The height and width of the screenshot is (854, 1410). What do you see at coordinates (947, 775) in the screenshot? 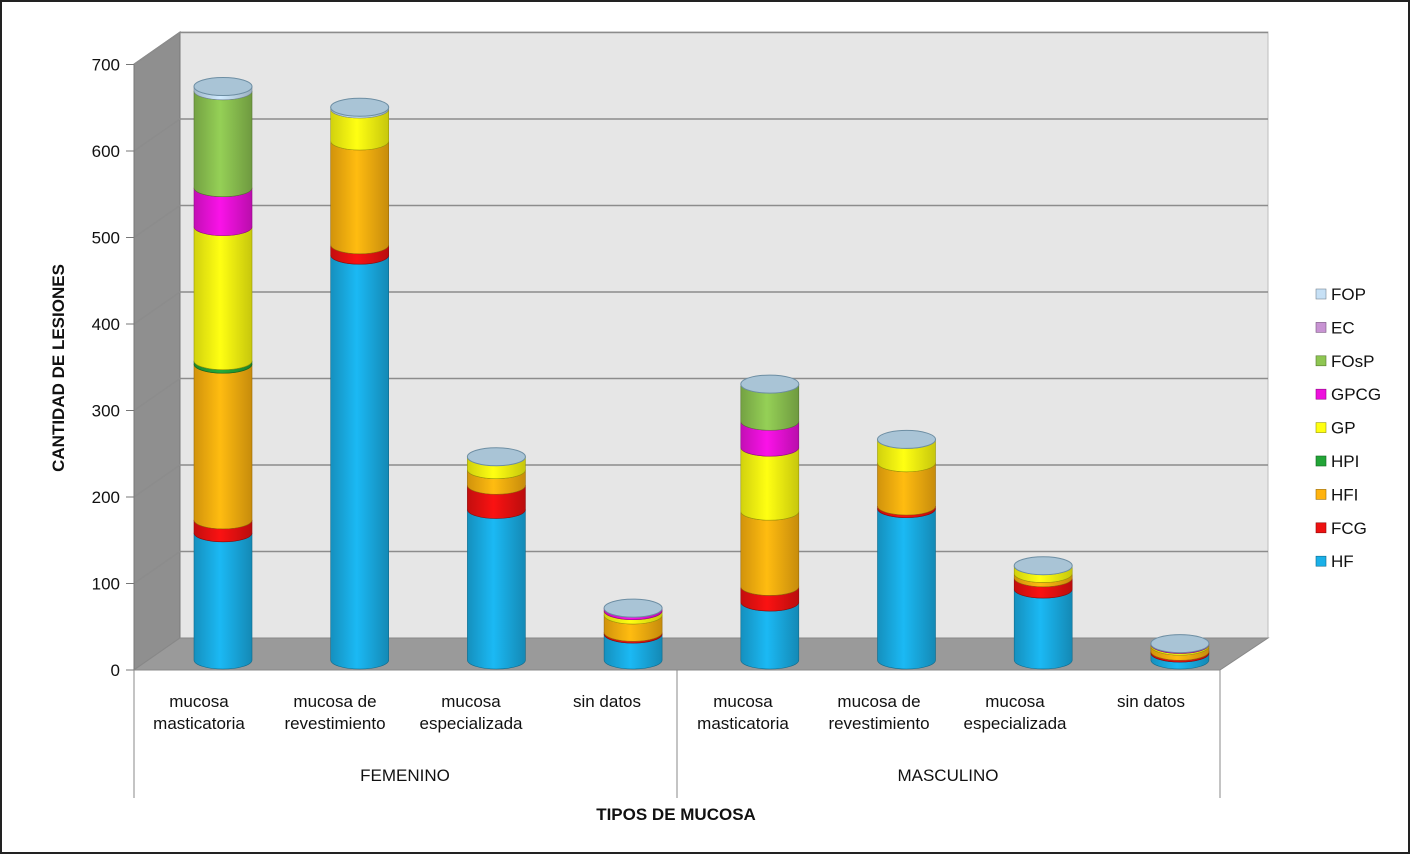
I see `x-group-label: MASCULINO` at bounding box center [947, 775].